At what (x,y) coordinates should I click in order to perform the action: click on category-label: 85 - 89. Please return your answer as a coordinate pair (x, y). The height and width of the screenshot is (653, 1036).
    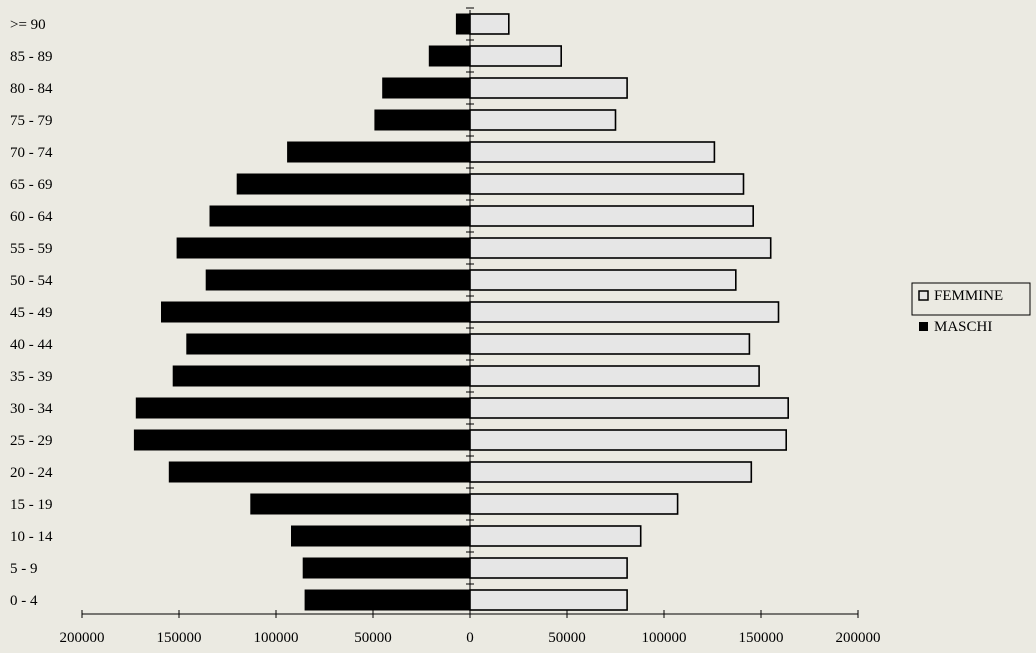
    Looking at the image, I should click on (31, 57).